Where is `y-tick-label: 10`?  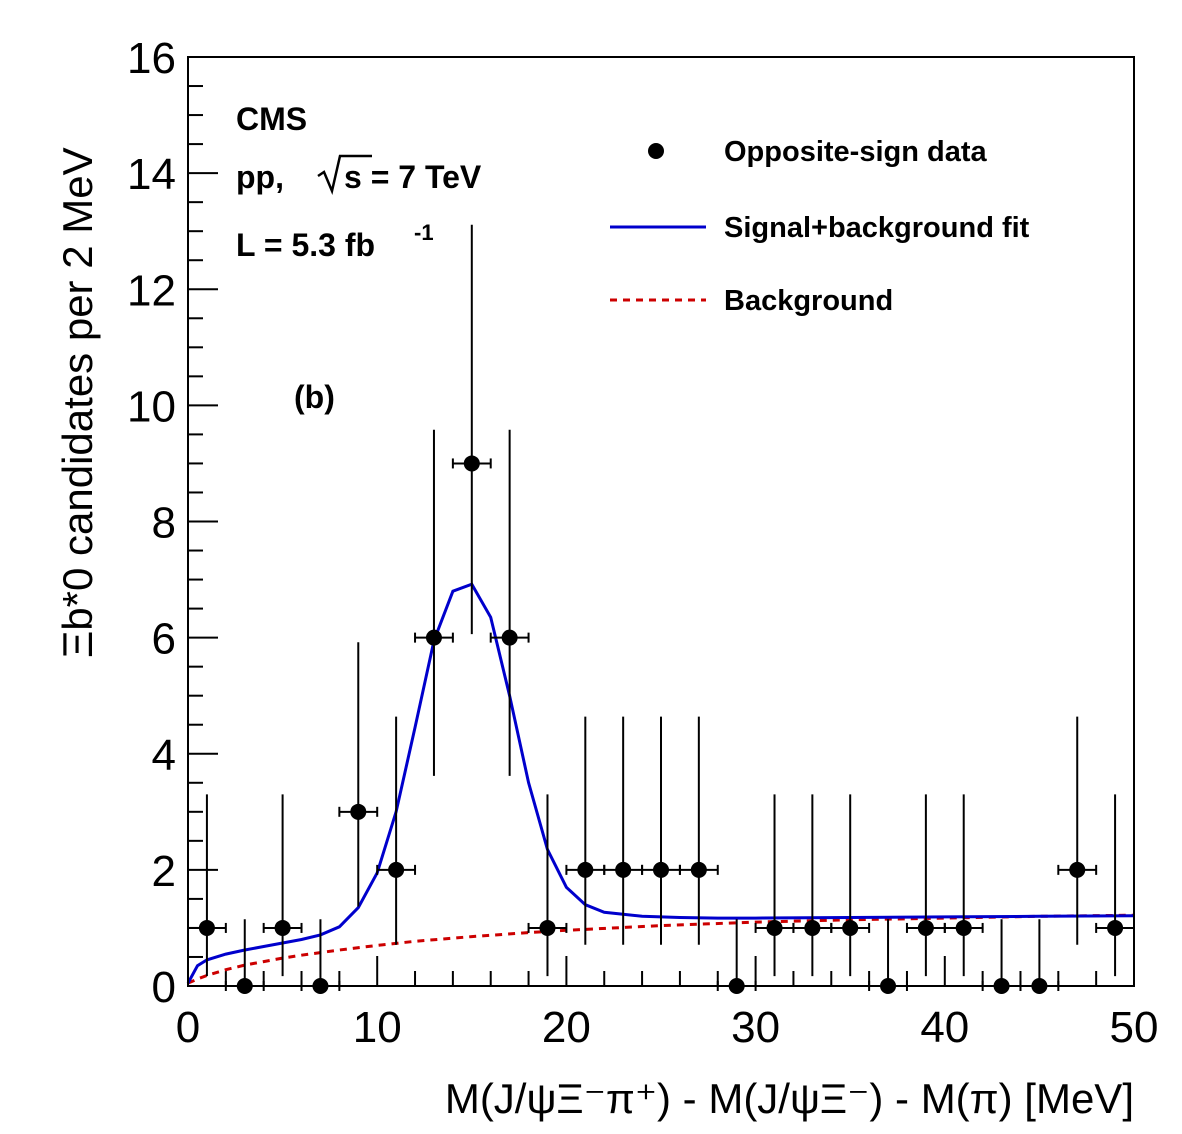 y-tick-label: 10 is located at coordinates (151, 406).